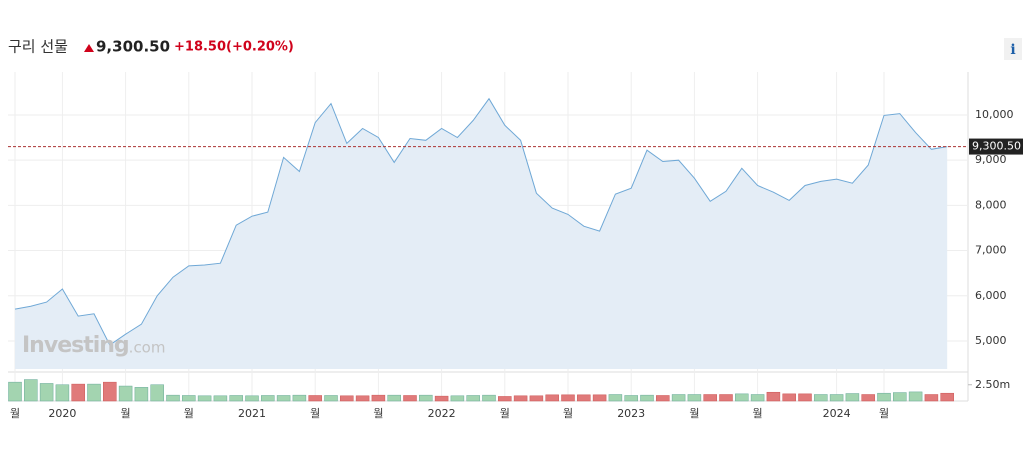 This screenshot has width=1024, height=450. What do you see at coordinates (991, 159) in the screenshot?
I see `y-tick-label: 9,000` at bounding box center [991, 159].